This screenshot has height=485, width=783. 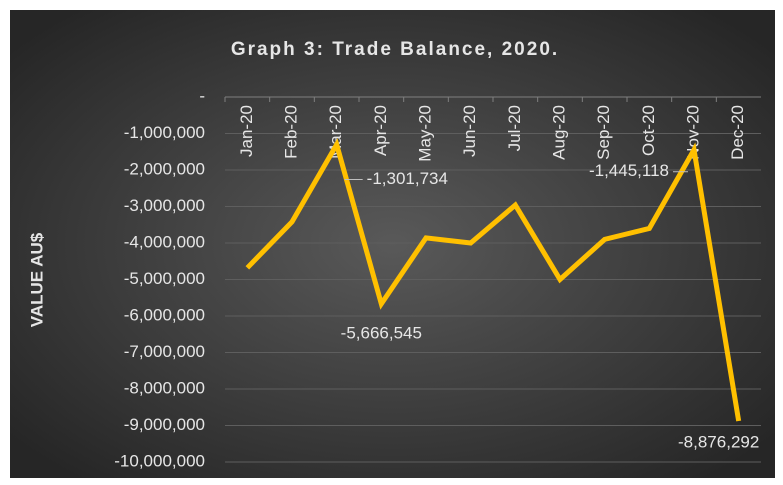 What do you see at coordinates (737, 132) in the screenshot?
I see `x-tick-label: Dec-20` at bounding box center [737, 132].